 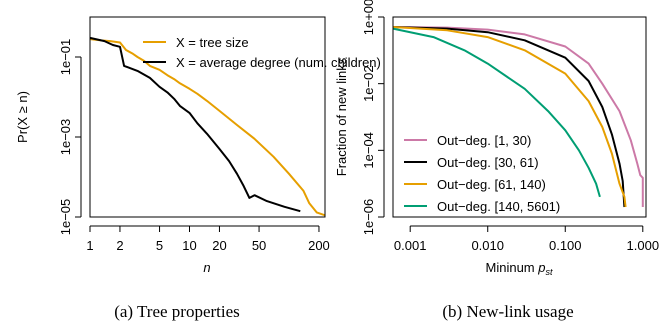 What do you see at coordinates (189, 245) in the screenshot?
I see `a-x-tick-label: 10` at bounding box center [189, 245].